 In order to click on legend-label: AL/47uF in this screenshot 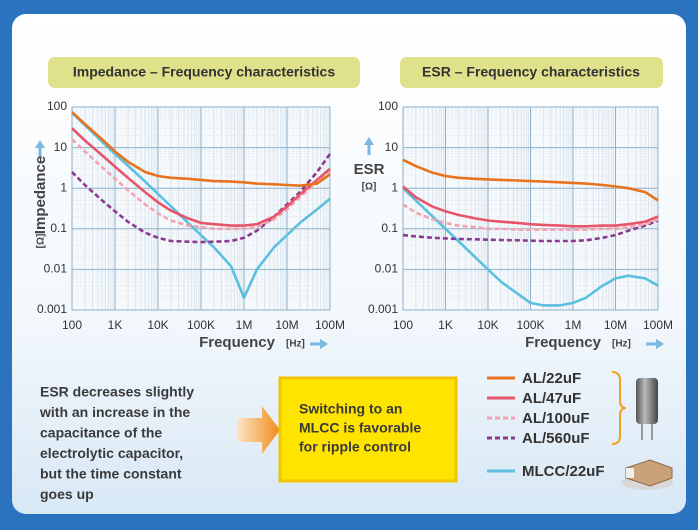, I will do `click(551, 398)`.